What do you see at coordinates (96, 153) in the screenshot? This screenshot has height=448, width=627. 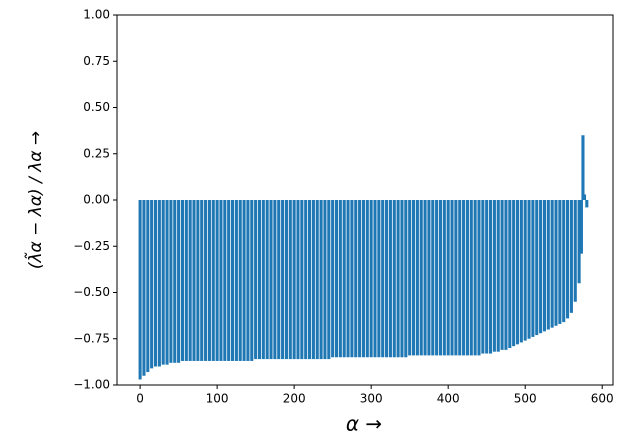 I see `y-tick-label: 0.25` at bounding box center [96, 153].